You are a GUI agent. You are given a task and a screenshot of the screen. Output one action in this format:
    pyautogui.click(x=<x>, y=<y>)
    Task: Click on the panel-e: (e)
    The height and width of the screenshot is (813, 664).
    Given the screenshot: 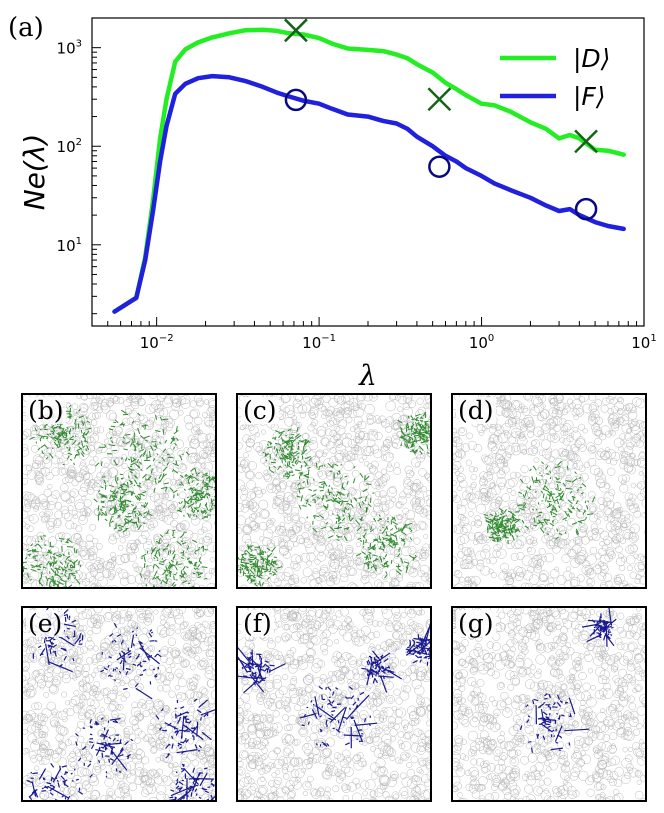 What is the action you would take?
    pyautogui.click(x=119, y=704)
    